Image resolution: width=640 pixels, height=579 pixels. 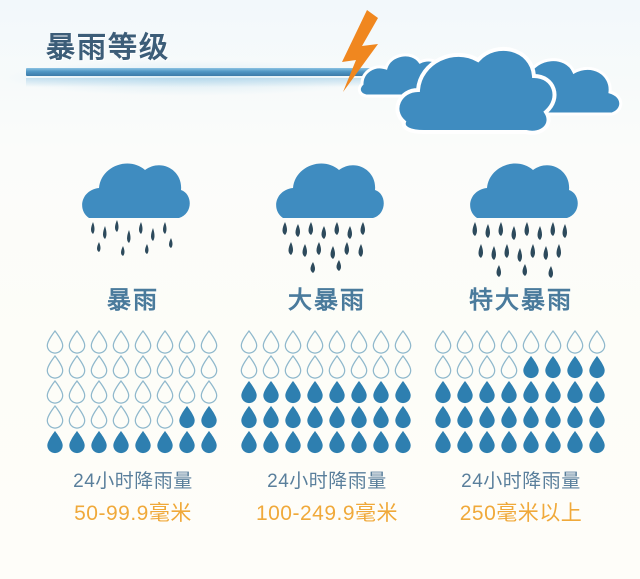 I want to click on page-title: 暴雨等级, so click(x=108, y=48).